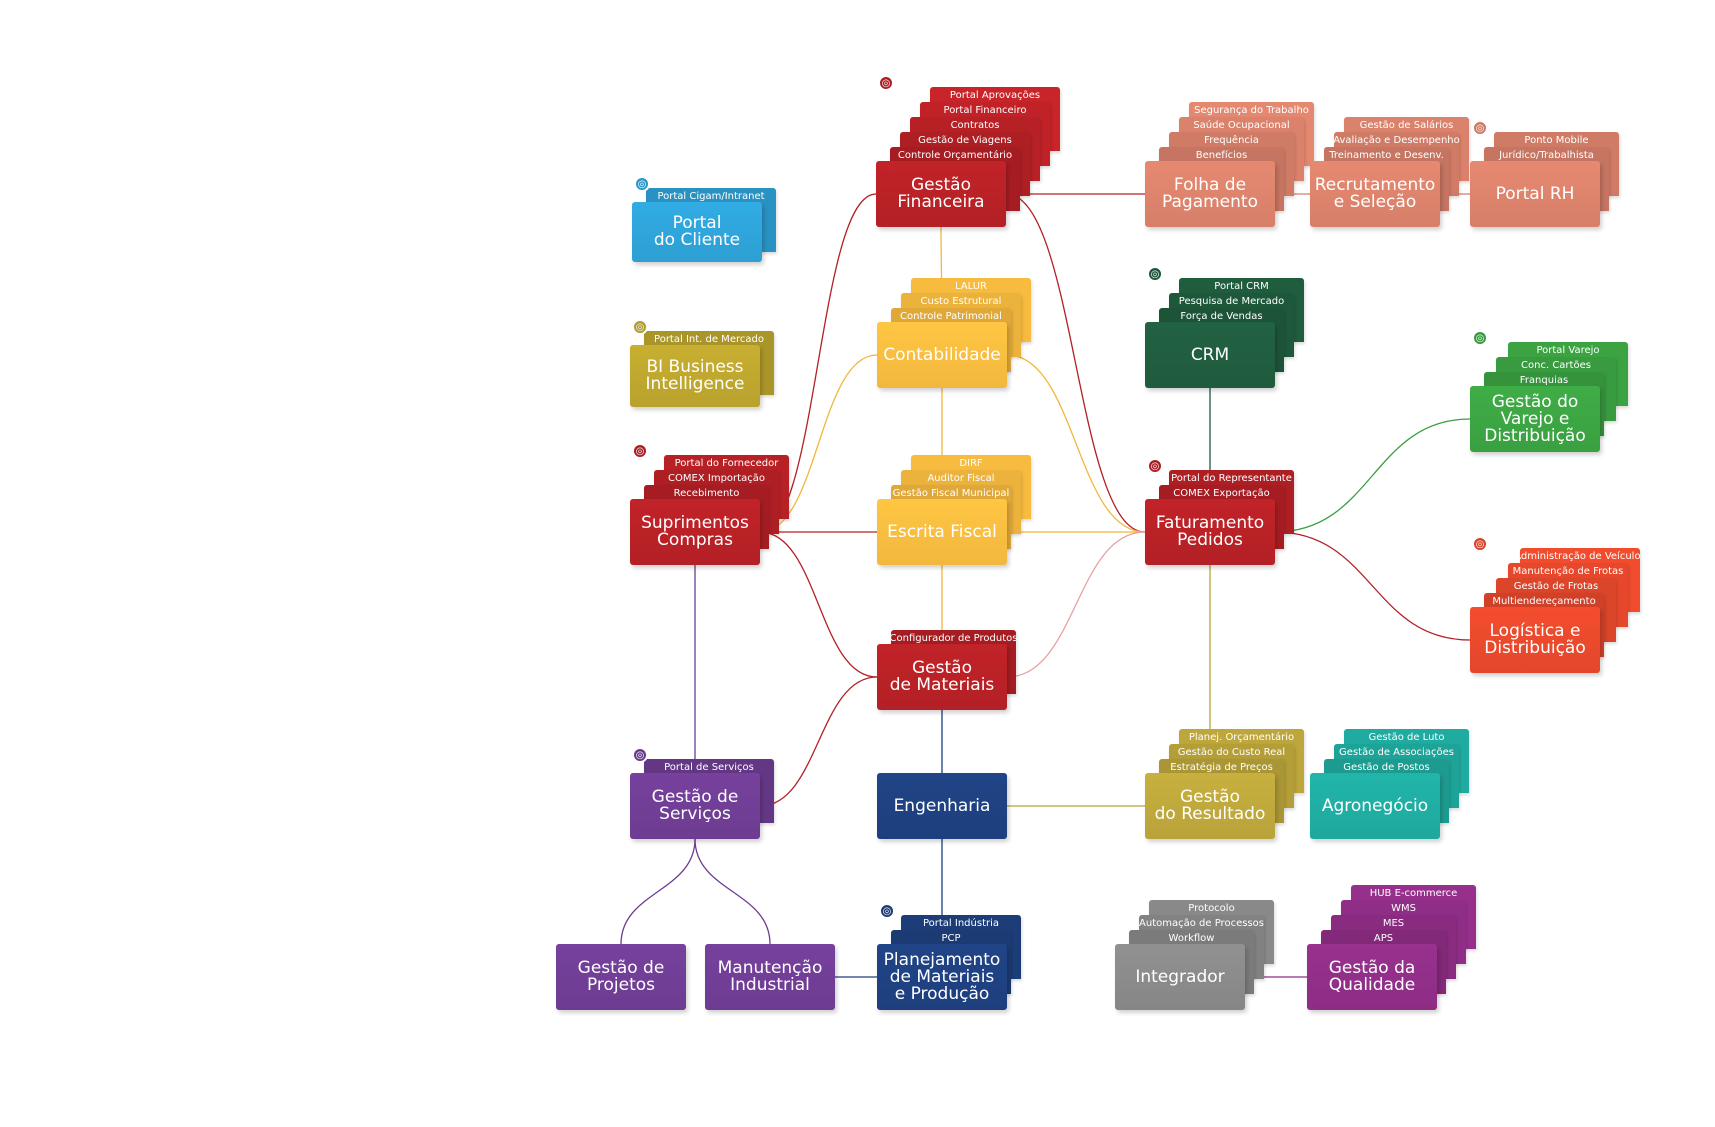 This screenshot has width=1715, height=1127. What do you see at coordinates (1413, 893) in the screenshot?
I see `sub-module-label: HUB E-commerce` at bounding box center [1413, 893].